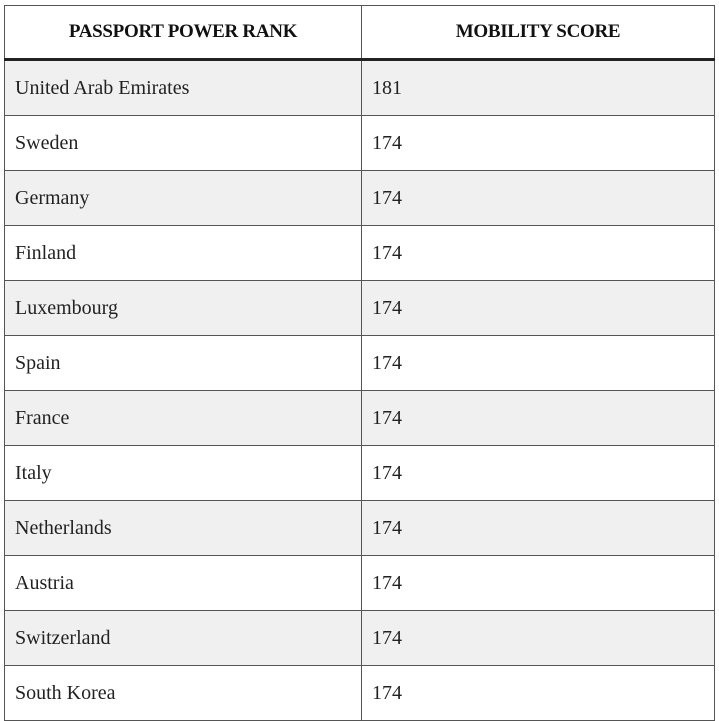 The width and height of the screenshot is (719, 721). I want to click on column-header: MOBILITY SCORE, so click(538, 33).